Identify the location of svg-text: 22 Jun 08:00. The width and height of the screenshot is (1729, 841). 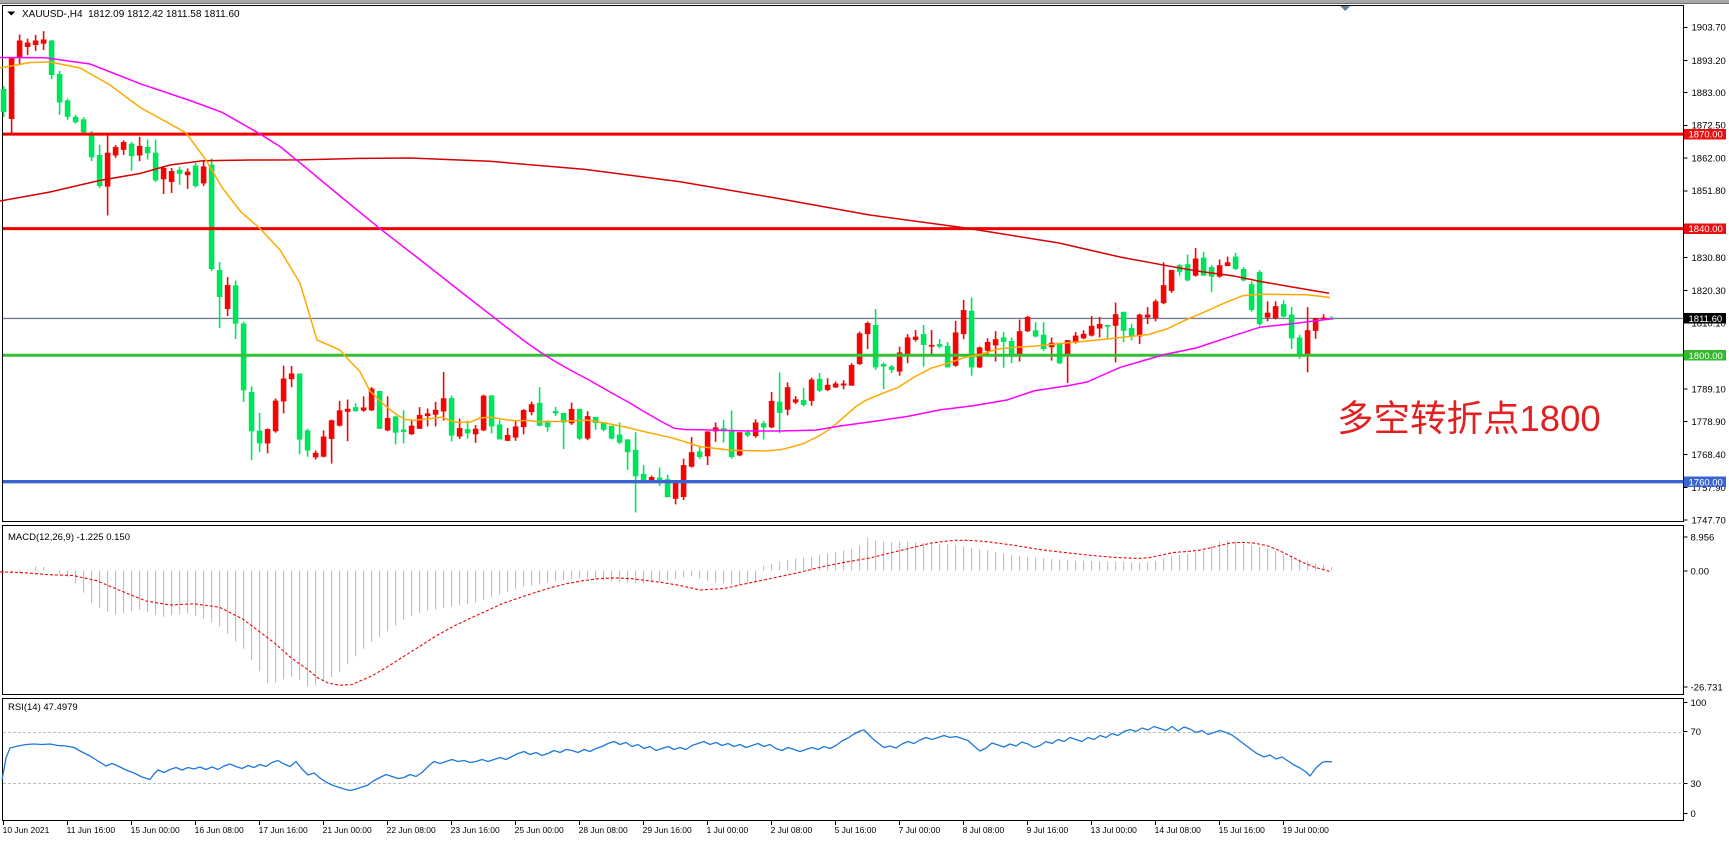
(411, 830).